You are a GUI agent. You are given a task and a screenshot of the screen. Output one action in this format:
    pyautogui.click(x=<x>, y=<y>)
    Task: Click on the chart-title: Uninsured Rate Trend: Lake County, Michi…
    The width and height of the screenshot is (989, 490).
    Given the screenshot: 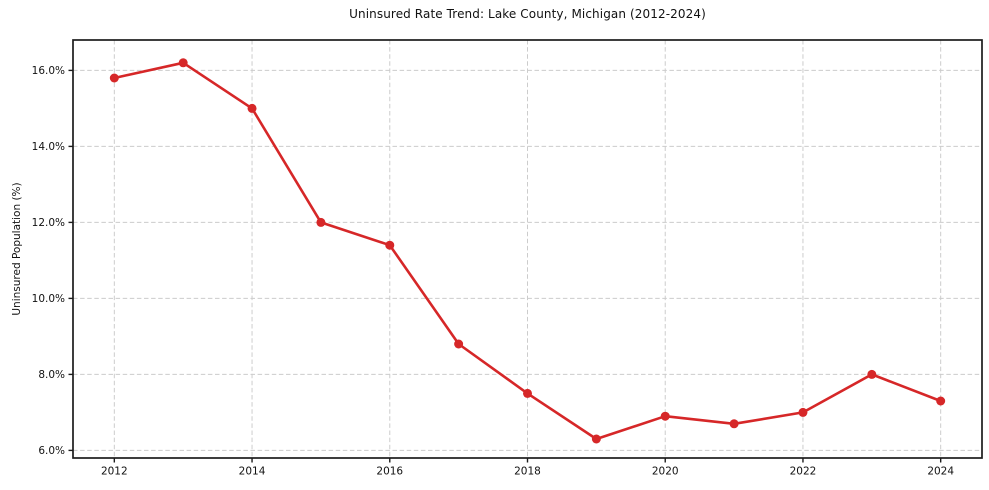 What is the action you would take?
    pyautogui.click(x=527, y=14)
    